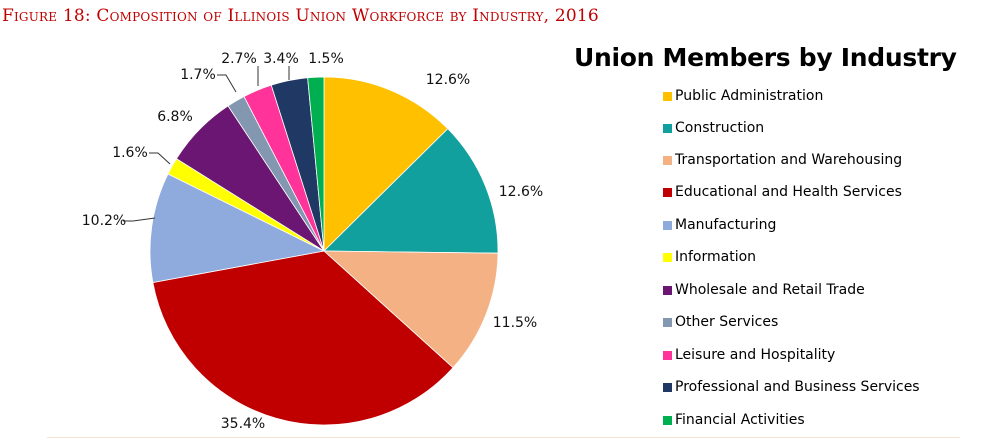 This screenshot has width=983, height=445. I want to click on legend-item: Information, so click(709, 257).